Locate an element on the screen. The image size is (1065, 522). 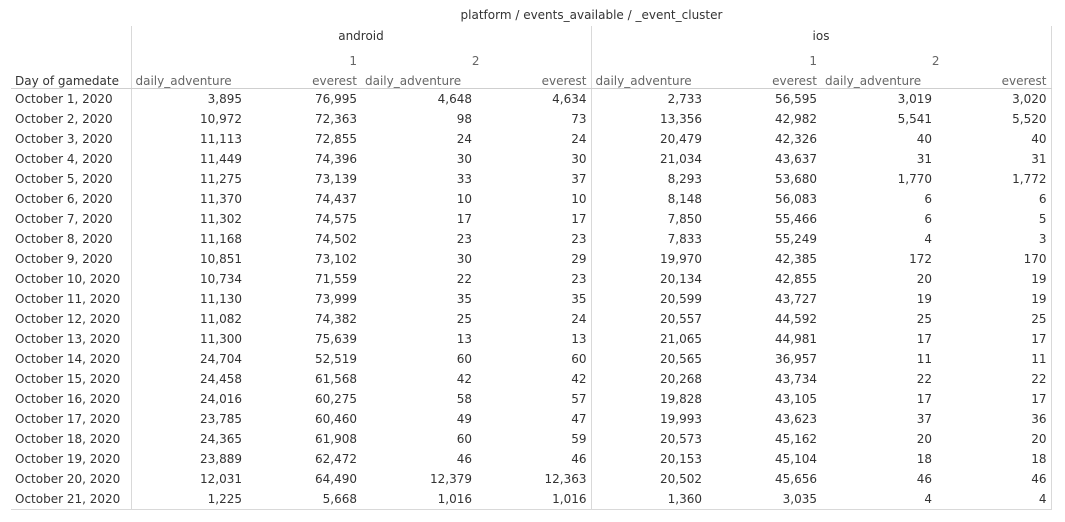
value-cell: 56,083 is located at coordinates (796, 199).